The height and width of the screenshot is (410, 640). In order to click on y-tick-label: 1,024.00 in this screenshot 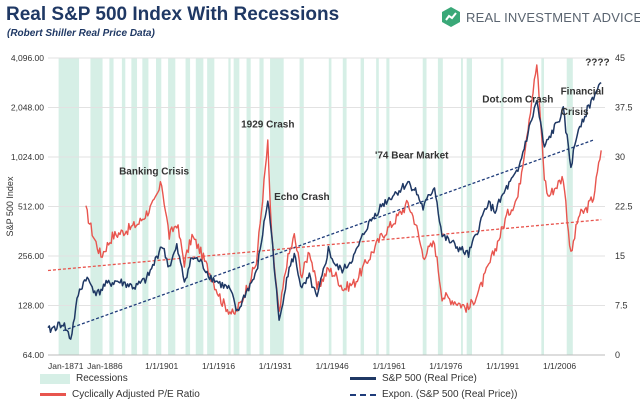, I will do `click(27, 157)`.